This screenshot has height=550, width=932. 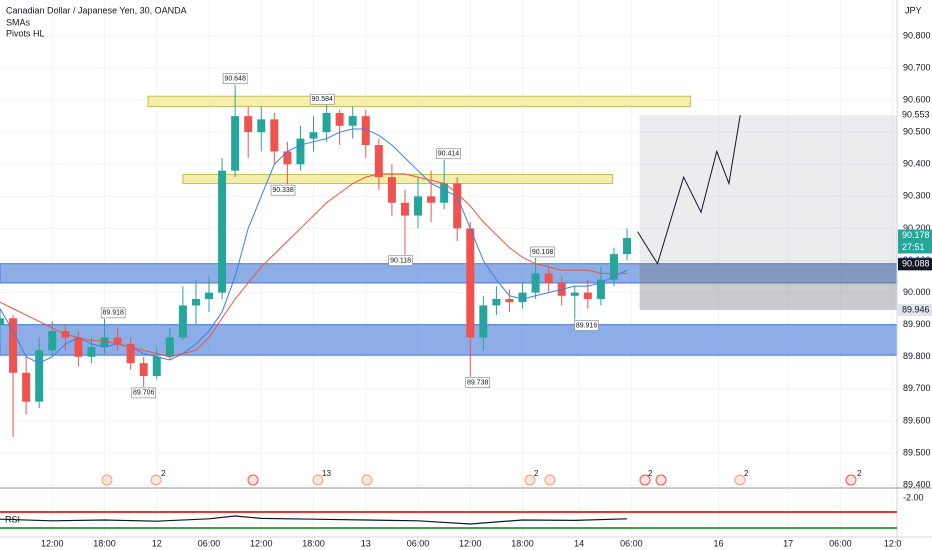 I want to click on indicator-label: Pivots HL, so click(x=25, y=33).